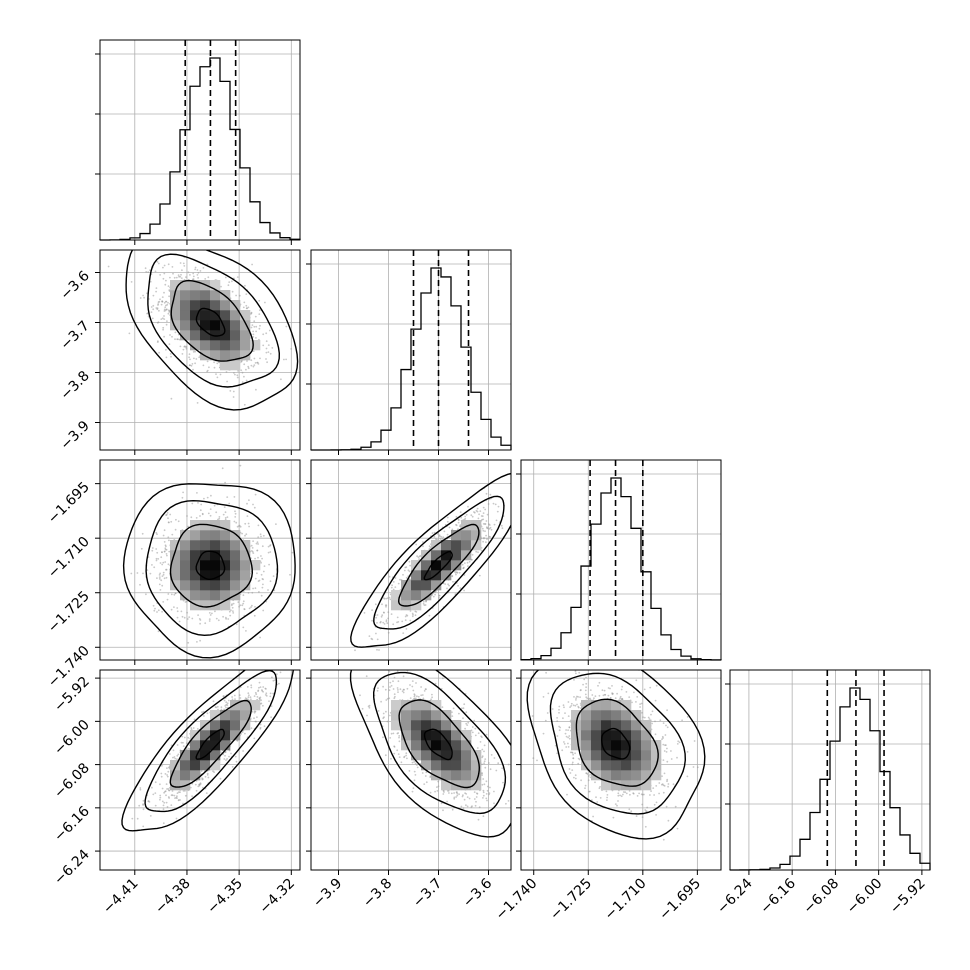 Image resolution: width=970 pixels, height=970 pixels. What do you see at coordinates (517, 900) in the screenshot?
I see `x-tick-label: −1.740` at bounding box center [517, 900].